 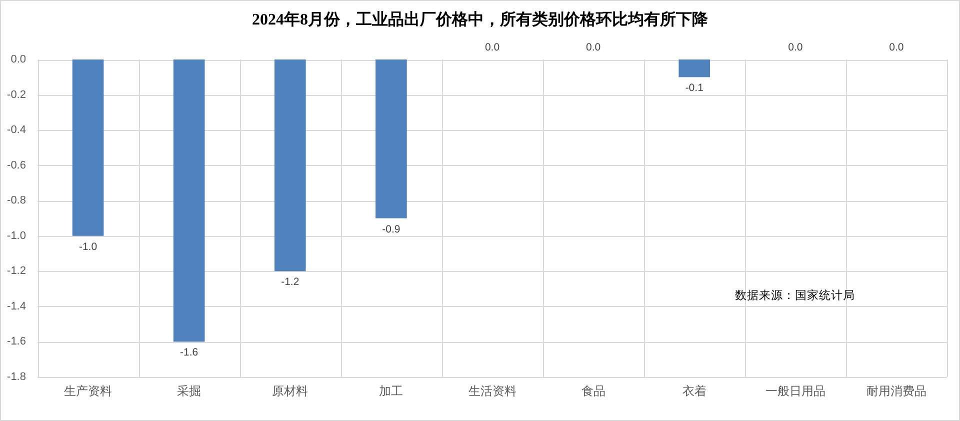 What do you see at coordinates (16, 236) in the screenshot?
I see `ytick: -1.0` at bounding box center [16, 236].